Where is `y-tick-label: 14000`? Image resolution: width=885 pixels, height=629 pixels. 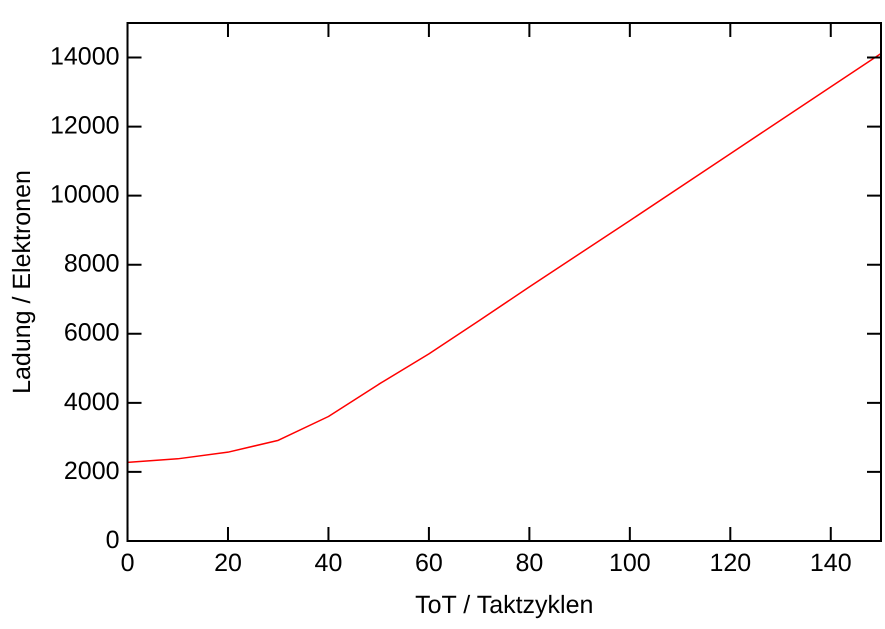
y-tick-label: 14000 is located at coordinates (85, 56).